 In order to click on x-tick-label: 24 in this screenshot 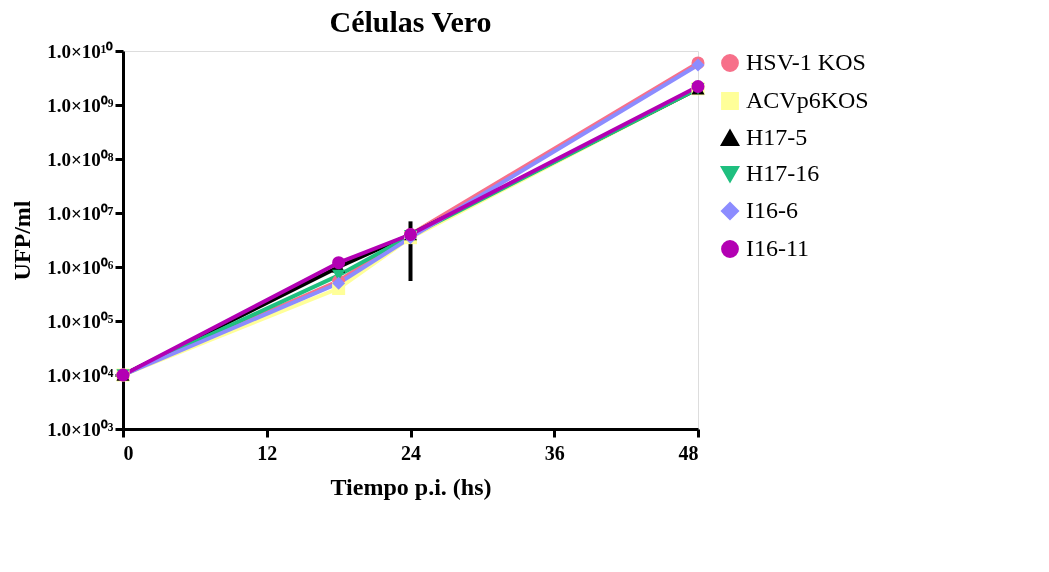, I will do `click(411, 452)`.